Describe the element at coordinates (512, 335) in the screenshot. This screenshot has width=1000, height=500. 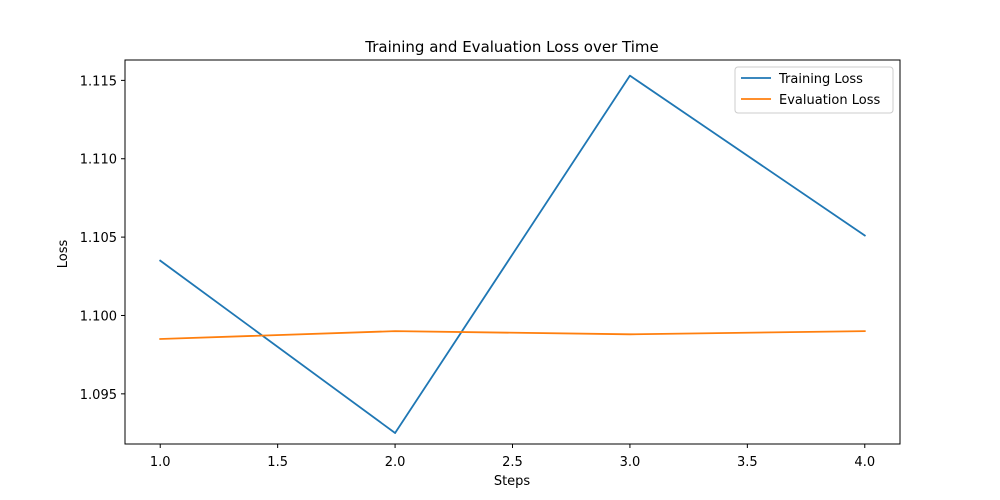
I see `series-line-evaluation-loss` at that location.